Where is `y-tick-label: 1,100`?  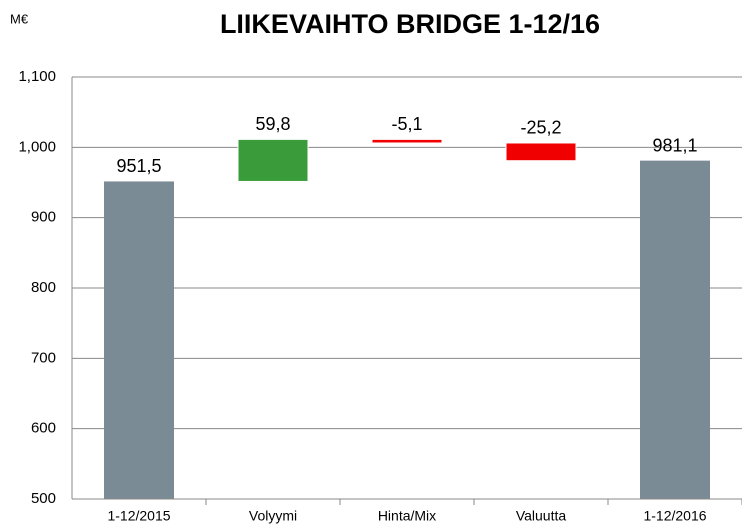
y-tick-label: 1,100 is located at coordinates (37, 76).